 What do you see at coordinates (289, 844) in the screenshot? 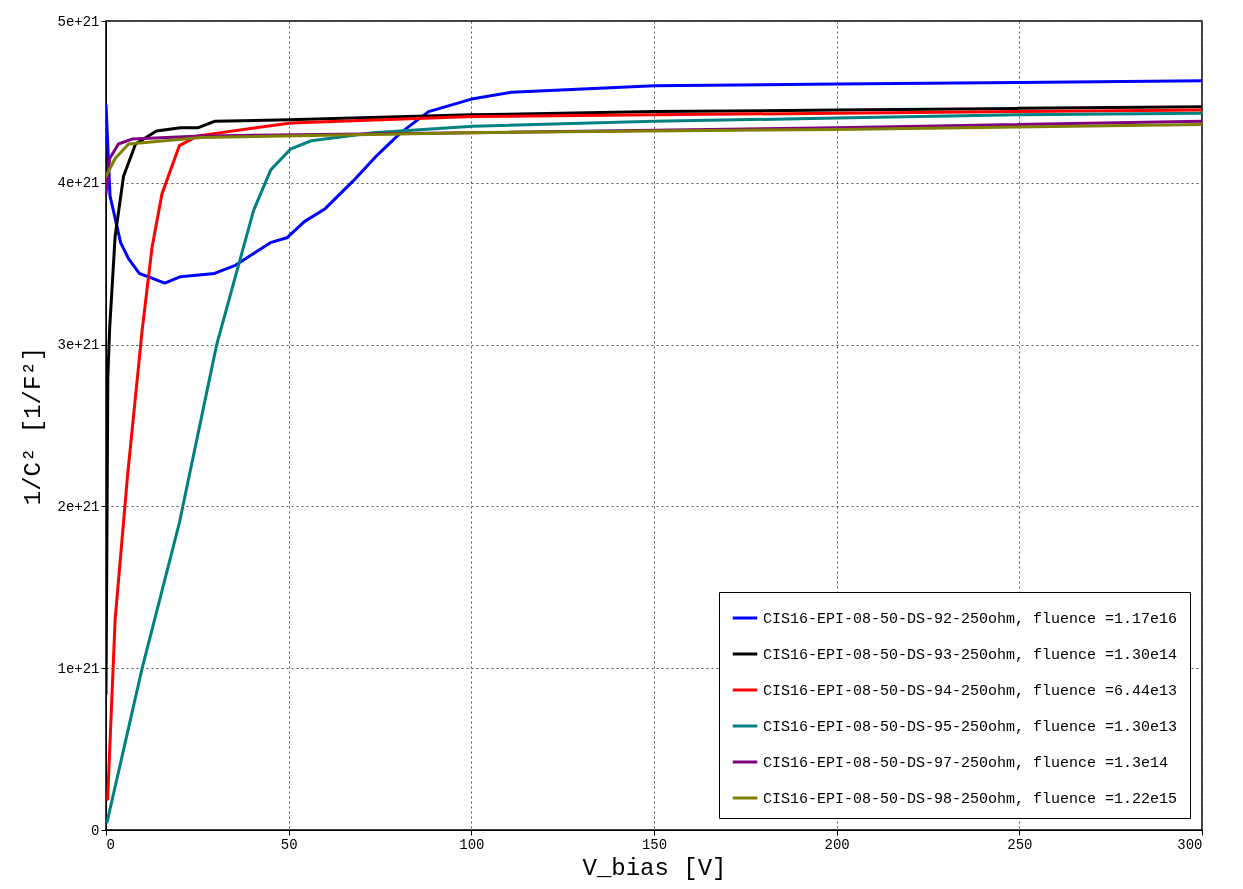
I see `x-tick-label: 50` at bounding box center [289, 844].